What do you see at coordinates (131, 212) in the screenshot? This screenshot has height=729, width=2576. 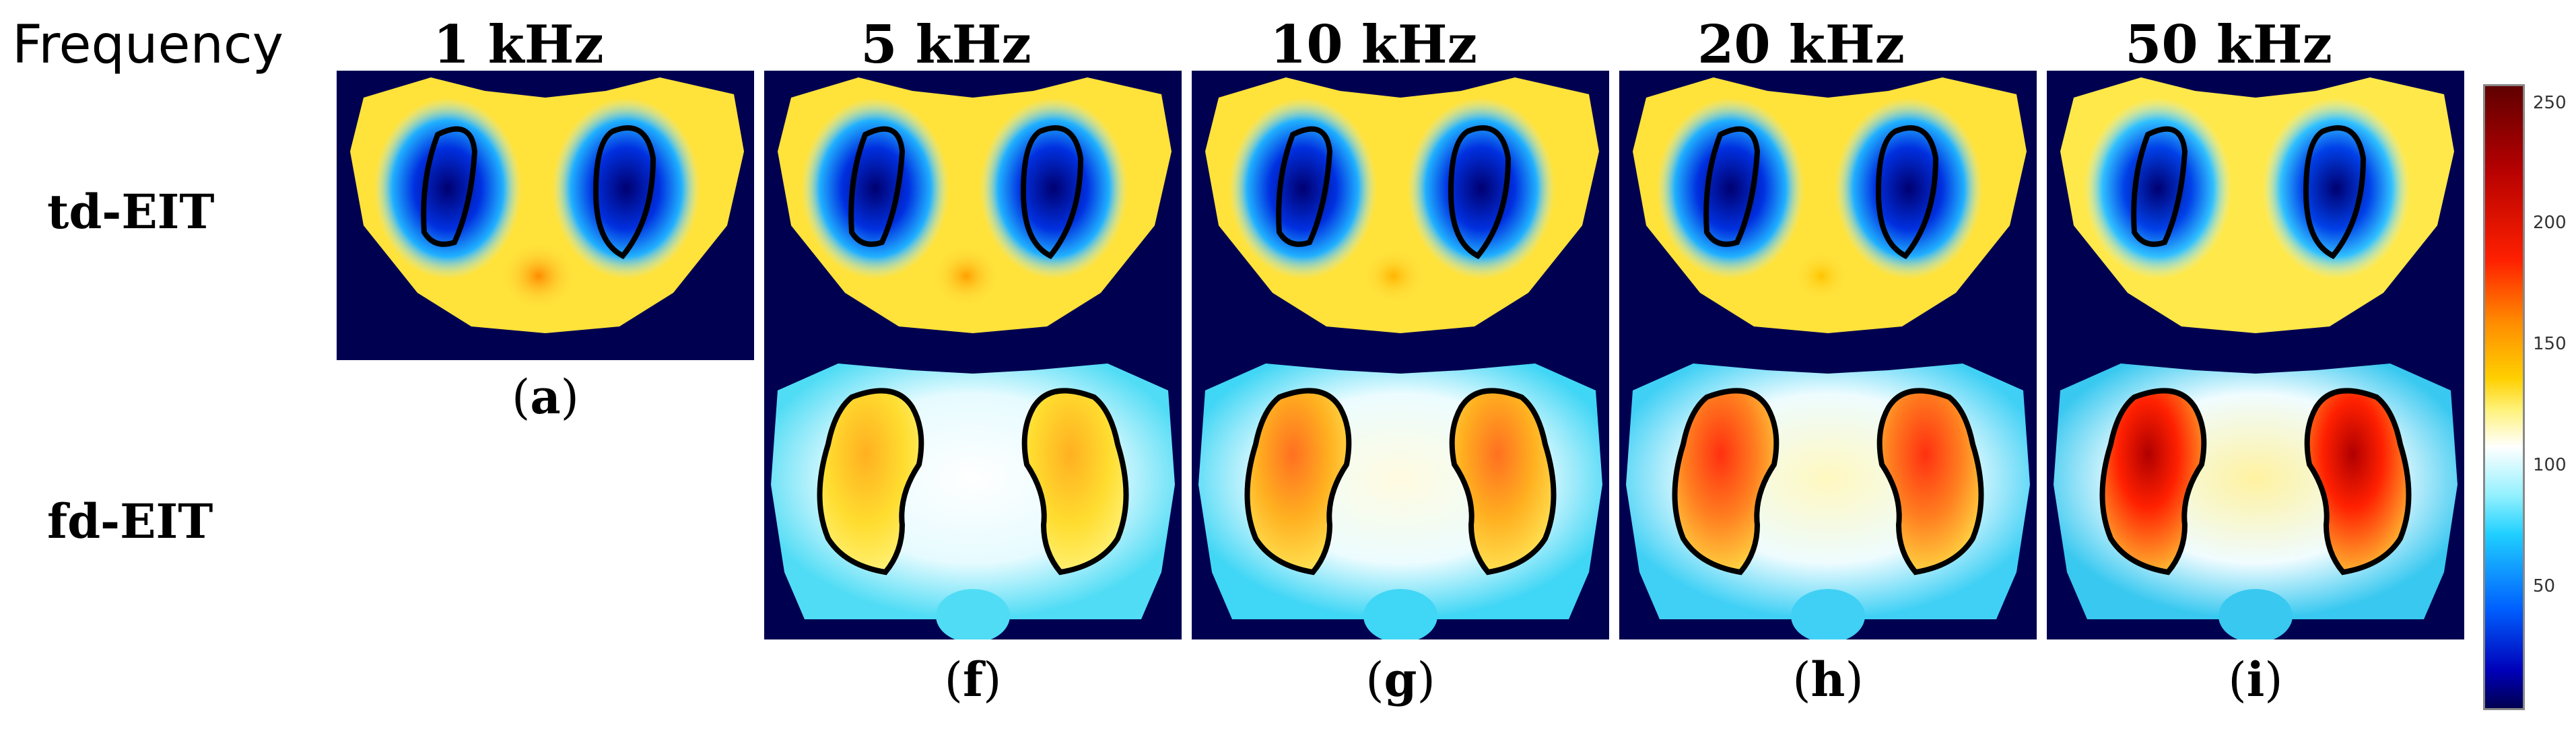 I see `row-label-td-eit: td-EIT` at bounding box center [131, 212].